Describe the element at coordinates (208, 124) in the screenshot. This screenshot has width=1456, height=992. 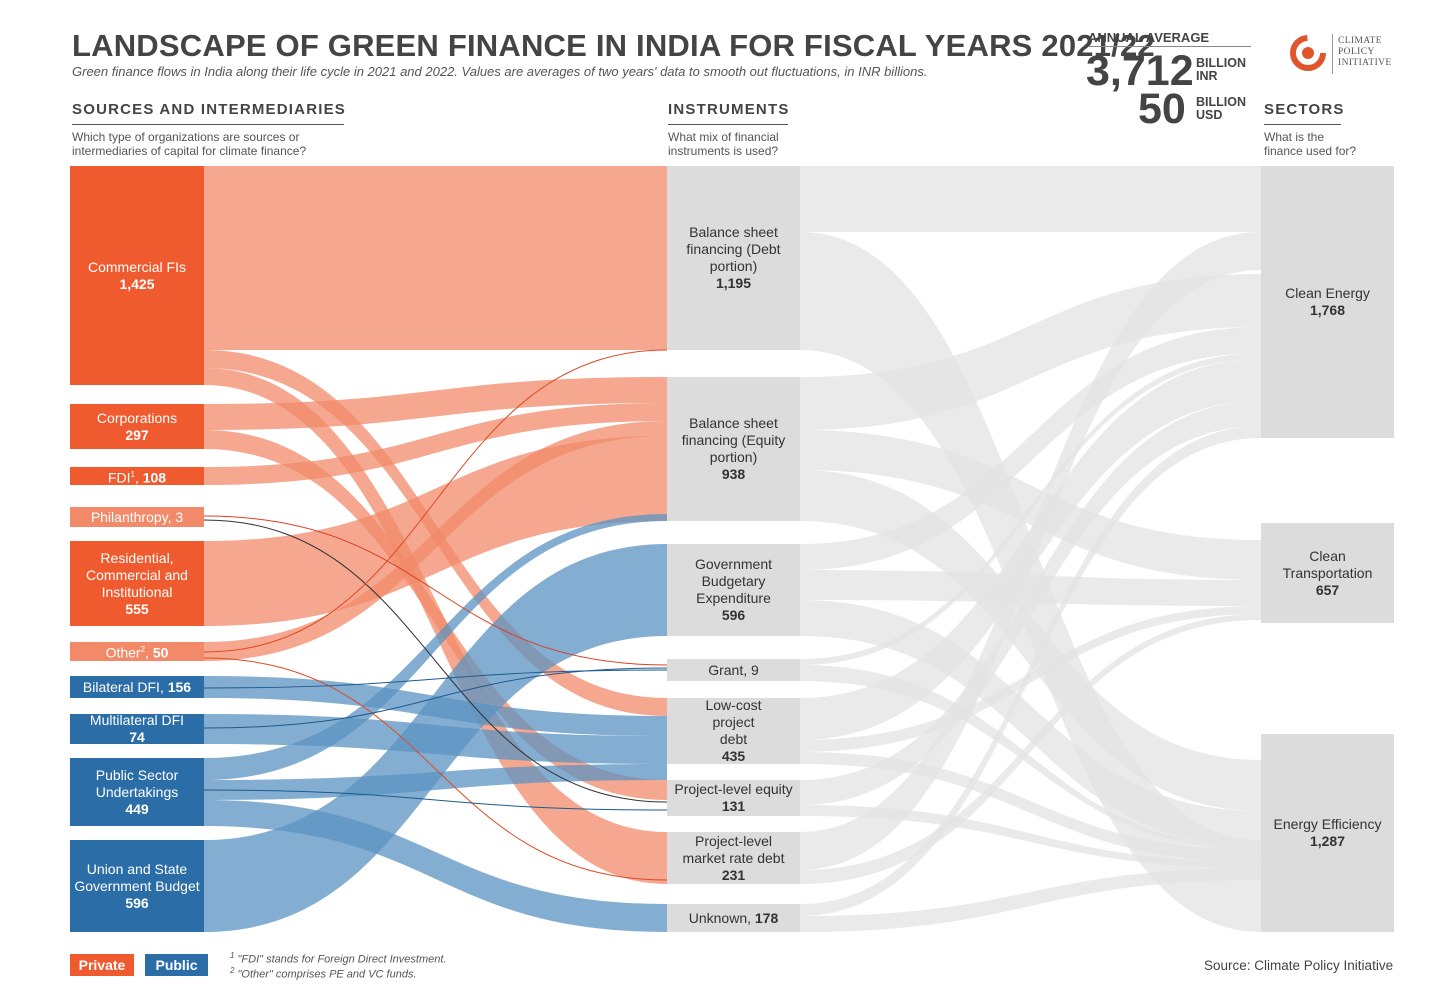
I see `sources-heading-rule` at that location.